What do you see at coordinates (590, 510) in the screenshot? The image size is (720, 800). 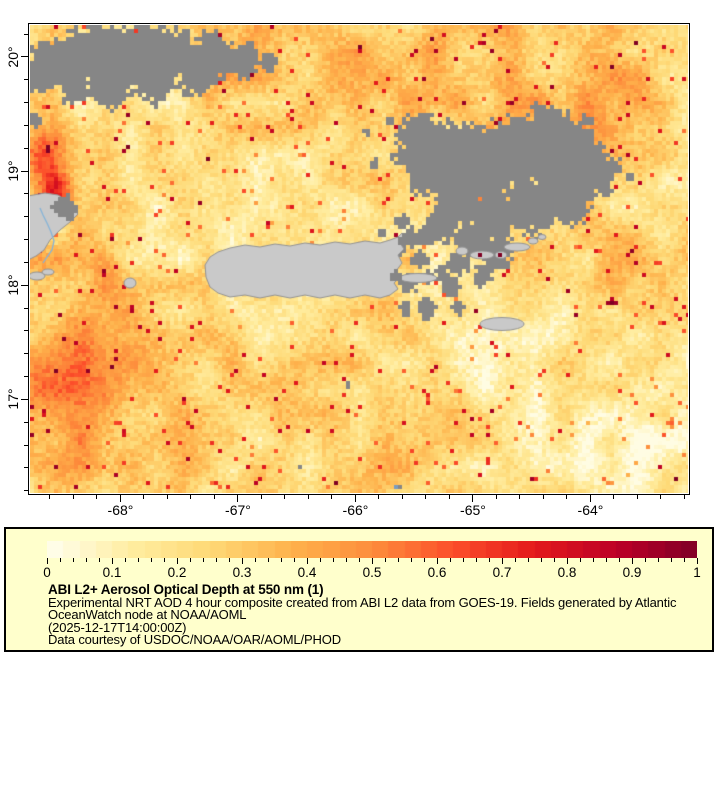 I see `lon-tick-label: -64°` at bounding box center [590, 510].